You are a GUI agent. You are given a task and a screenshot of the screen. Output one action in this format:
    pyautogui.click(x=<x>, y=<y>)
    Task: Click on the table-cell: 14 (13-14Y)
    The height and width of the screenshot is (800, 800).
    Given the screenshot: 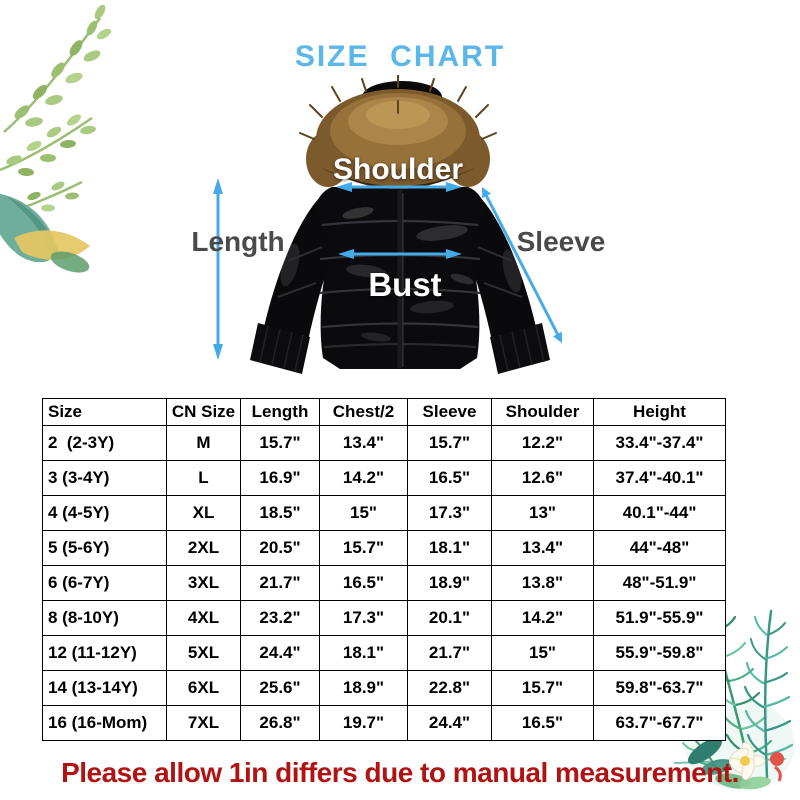 What is the action you would take?
    pyautogui.click(x=104, y=688)
    